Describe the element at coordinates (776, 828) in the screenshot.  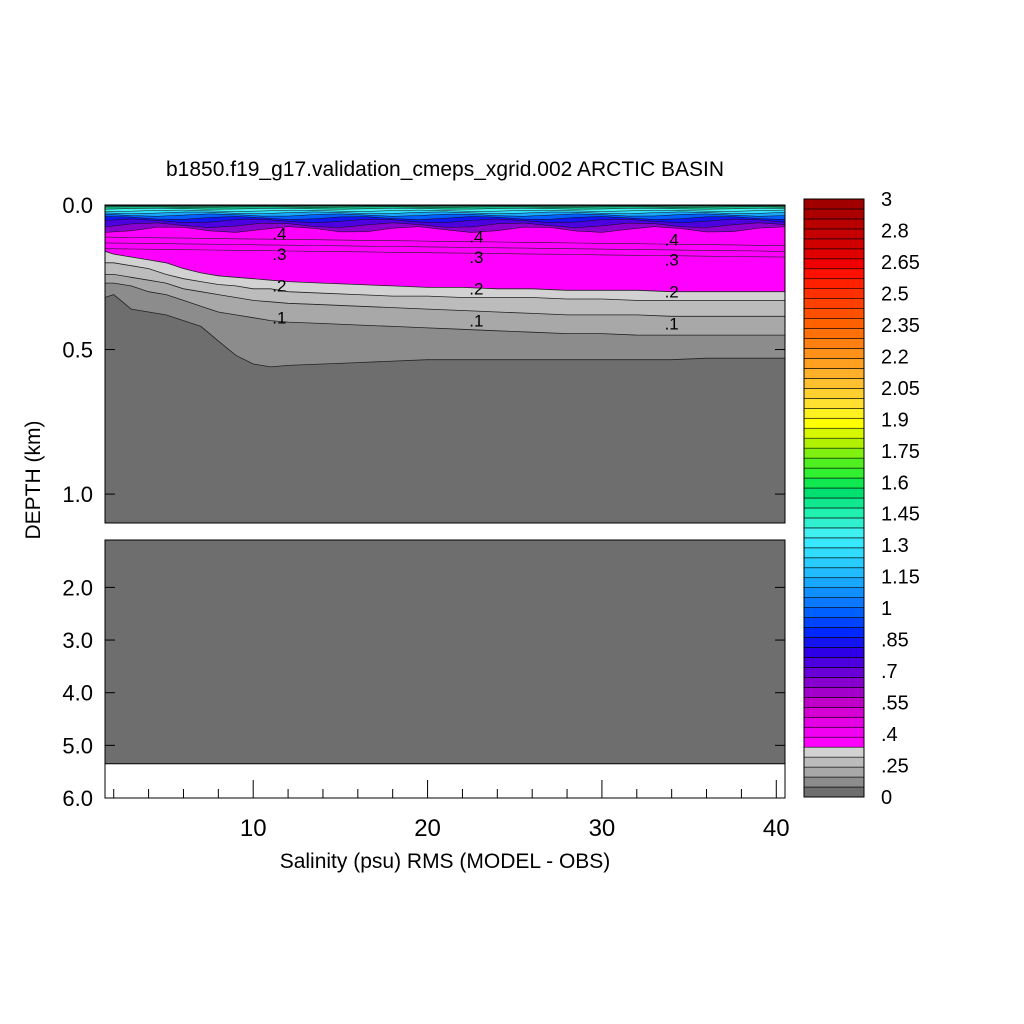
I see `x-tick-label: 40` at that location.